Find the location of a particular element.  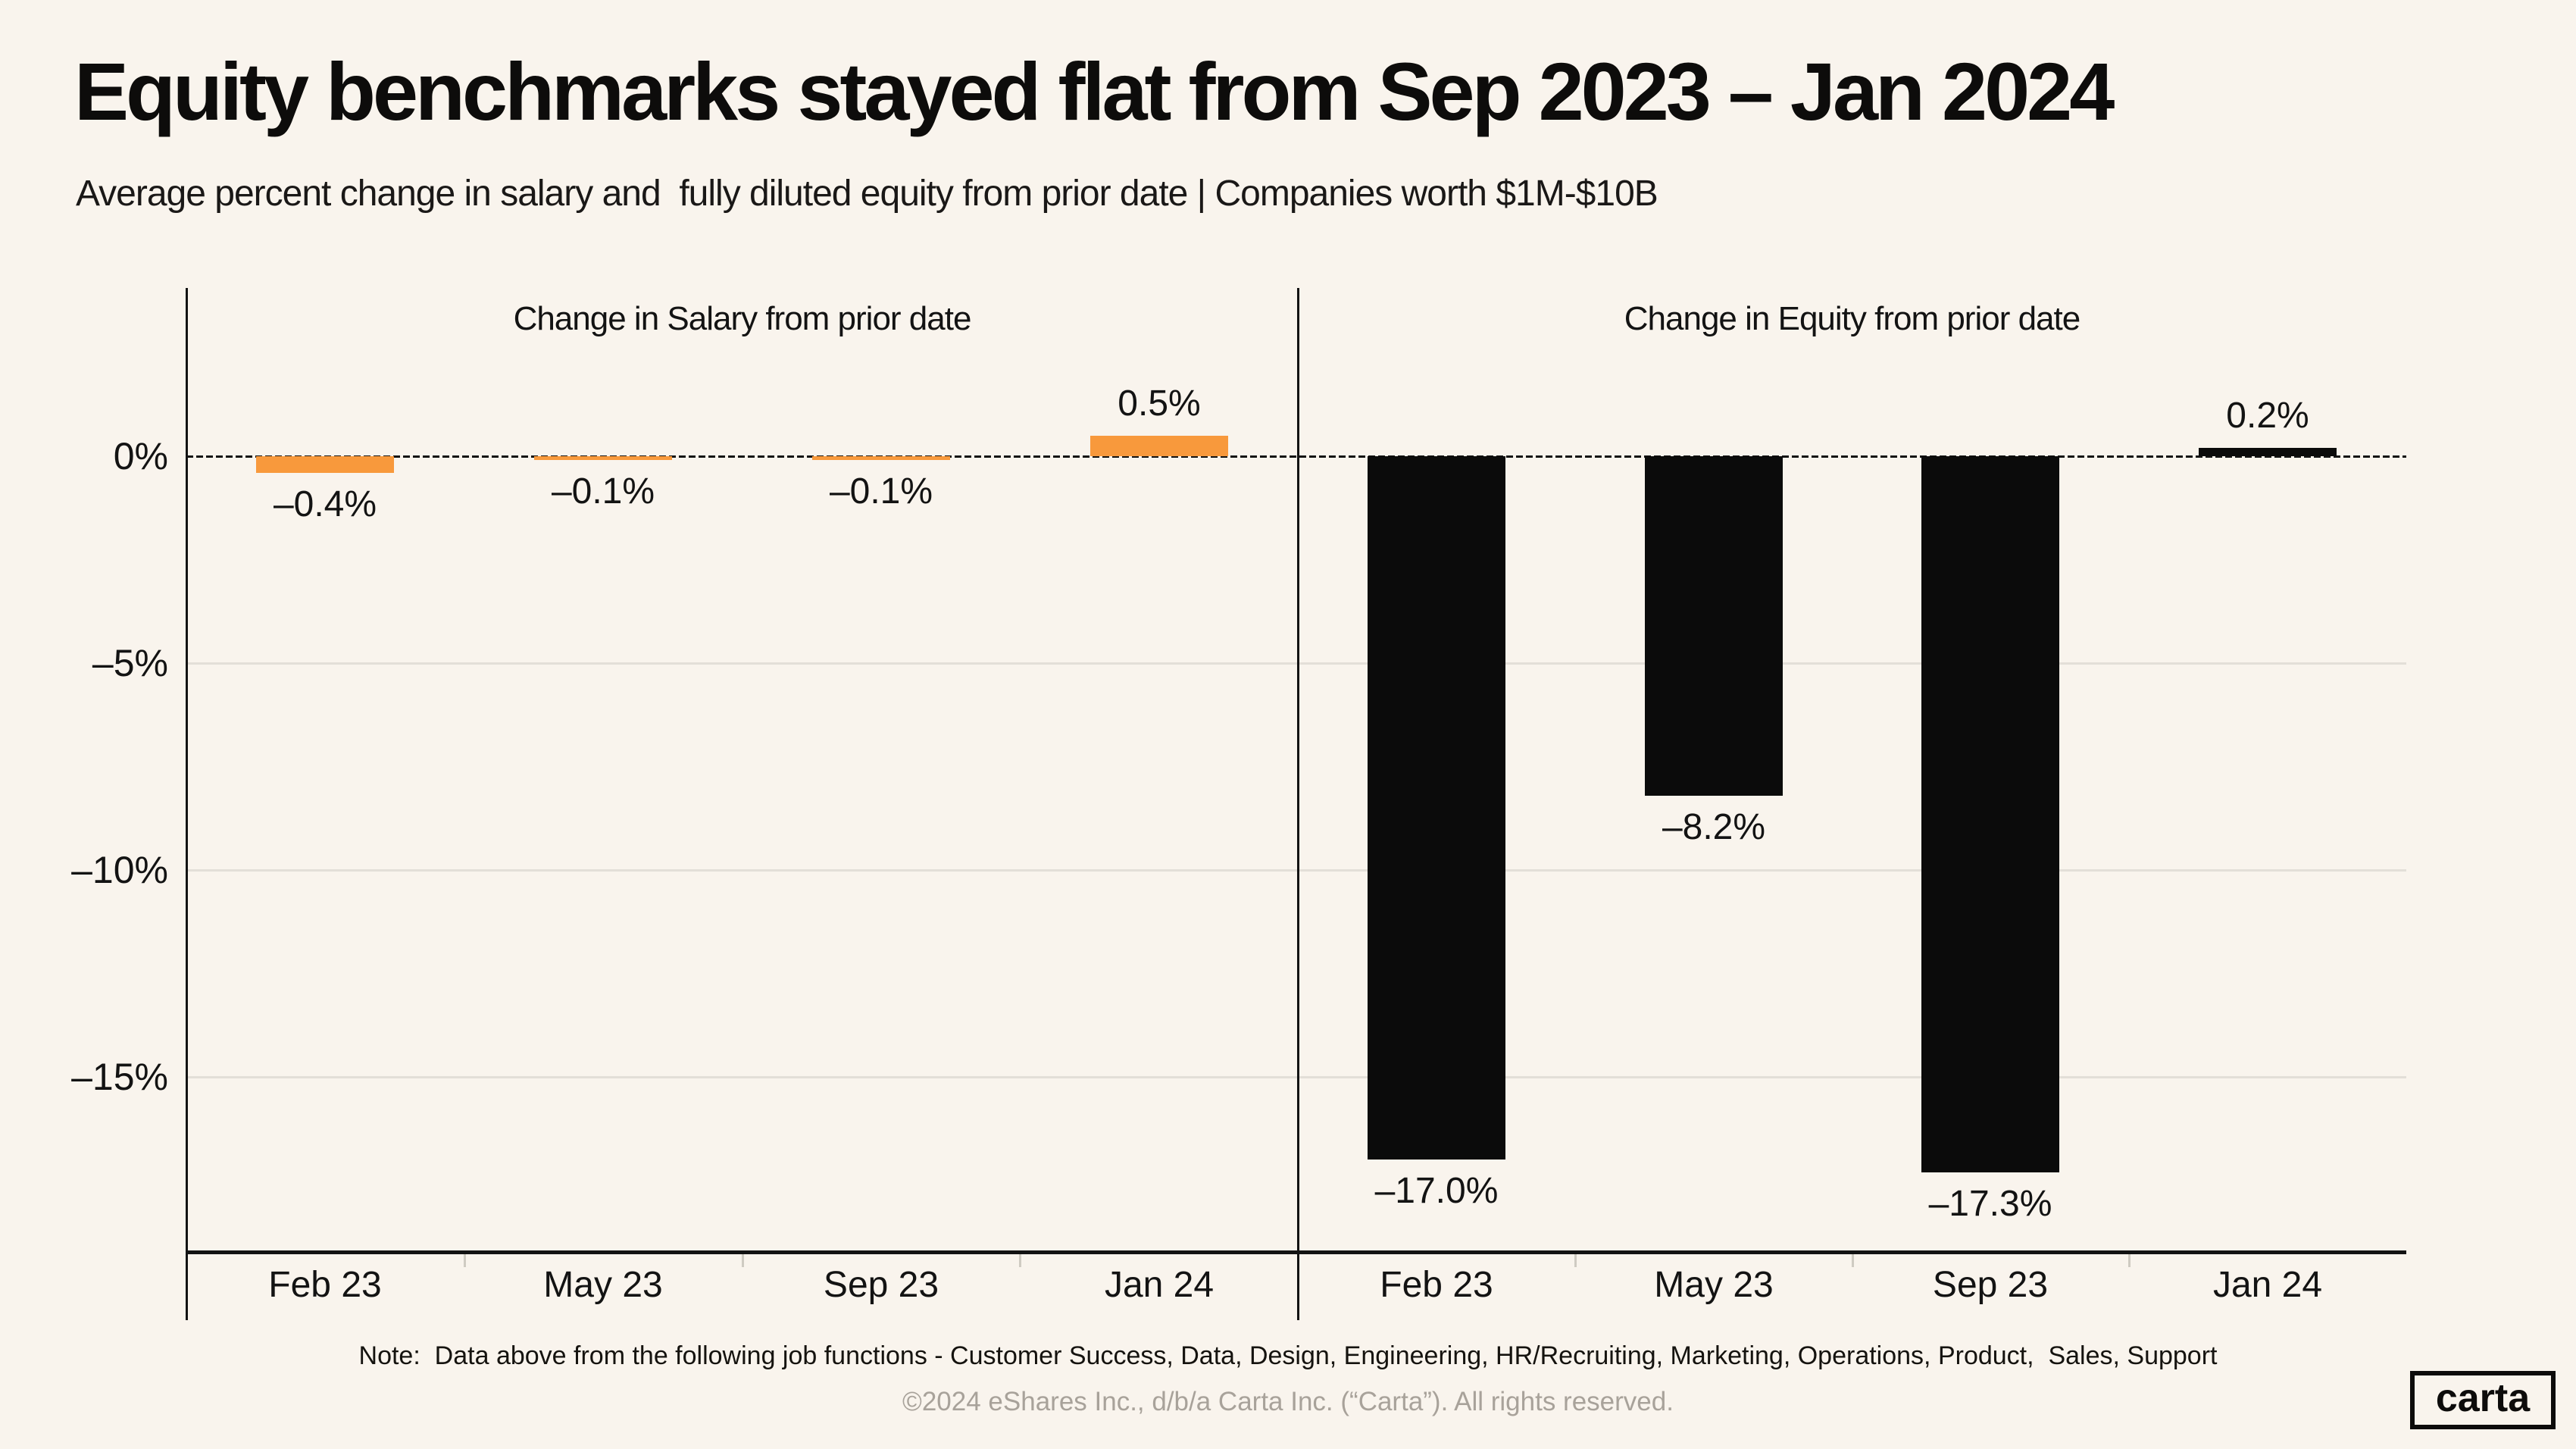

y-tick-label: 0% is located at coordinates (141, 456).